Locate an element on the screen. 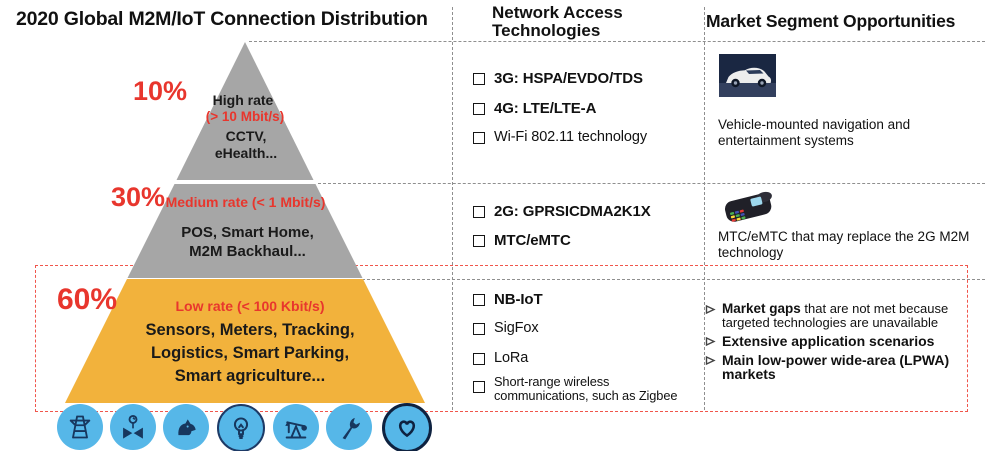  low-apps-line1: Sensors, Meters, Tracking, is located at coordinates (250, 330).